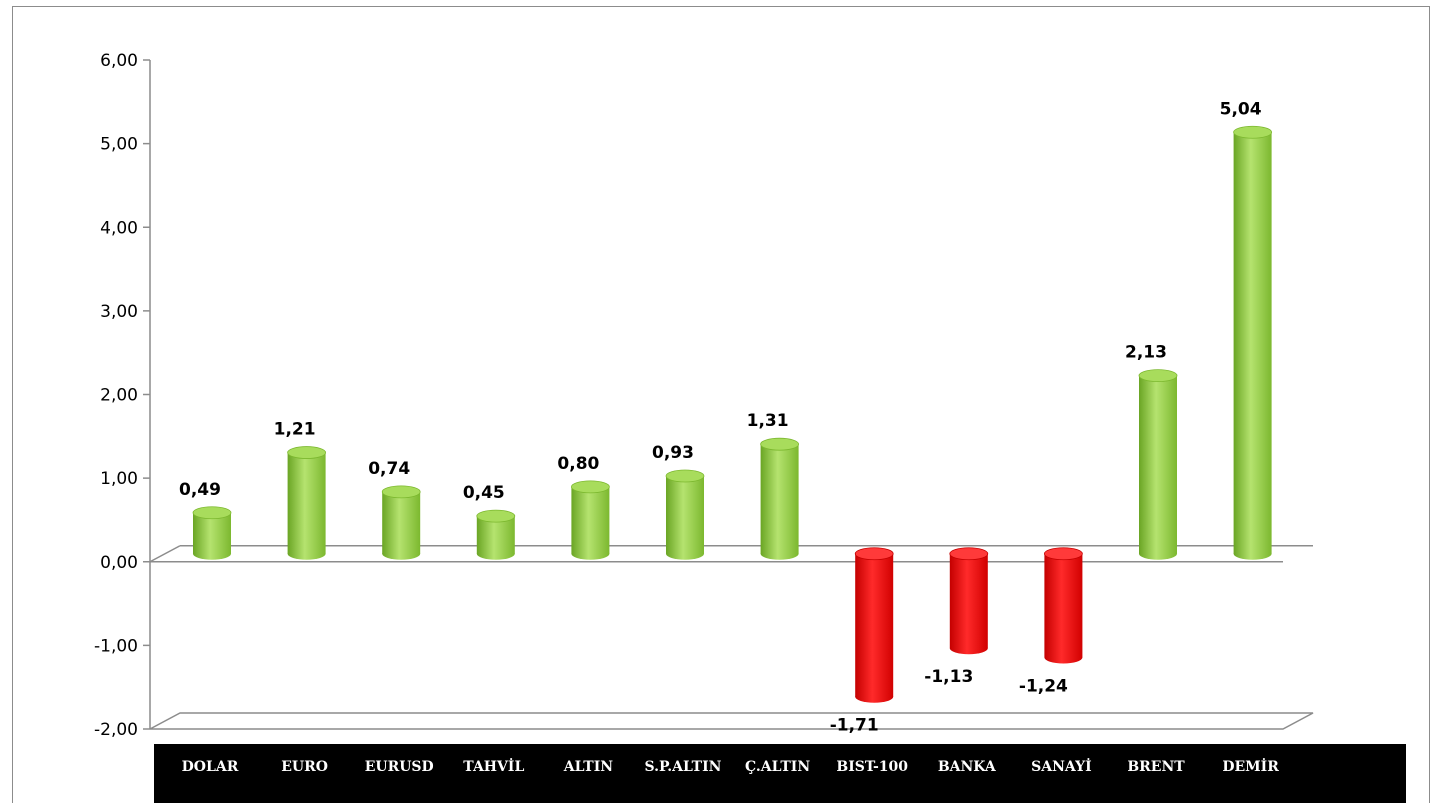 This screenshot has height=805, width=1442. Describe the element at coordinates (683, 767) in the screenshot. I see `category-label-5: S.P.ALTIN` at that location.